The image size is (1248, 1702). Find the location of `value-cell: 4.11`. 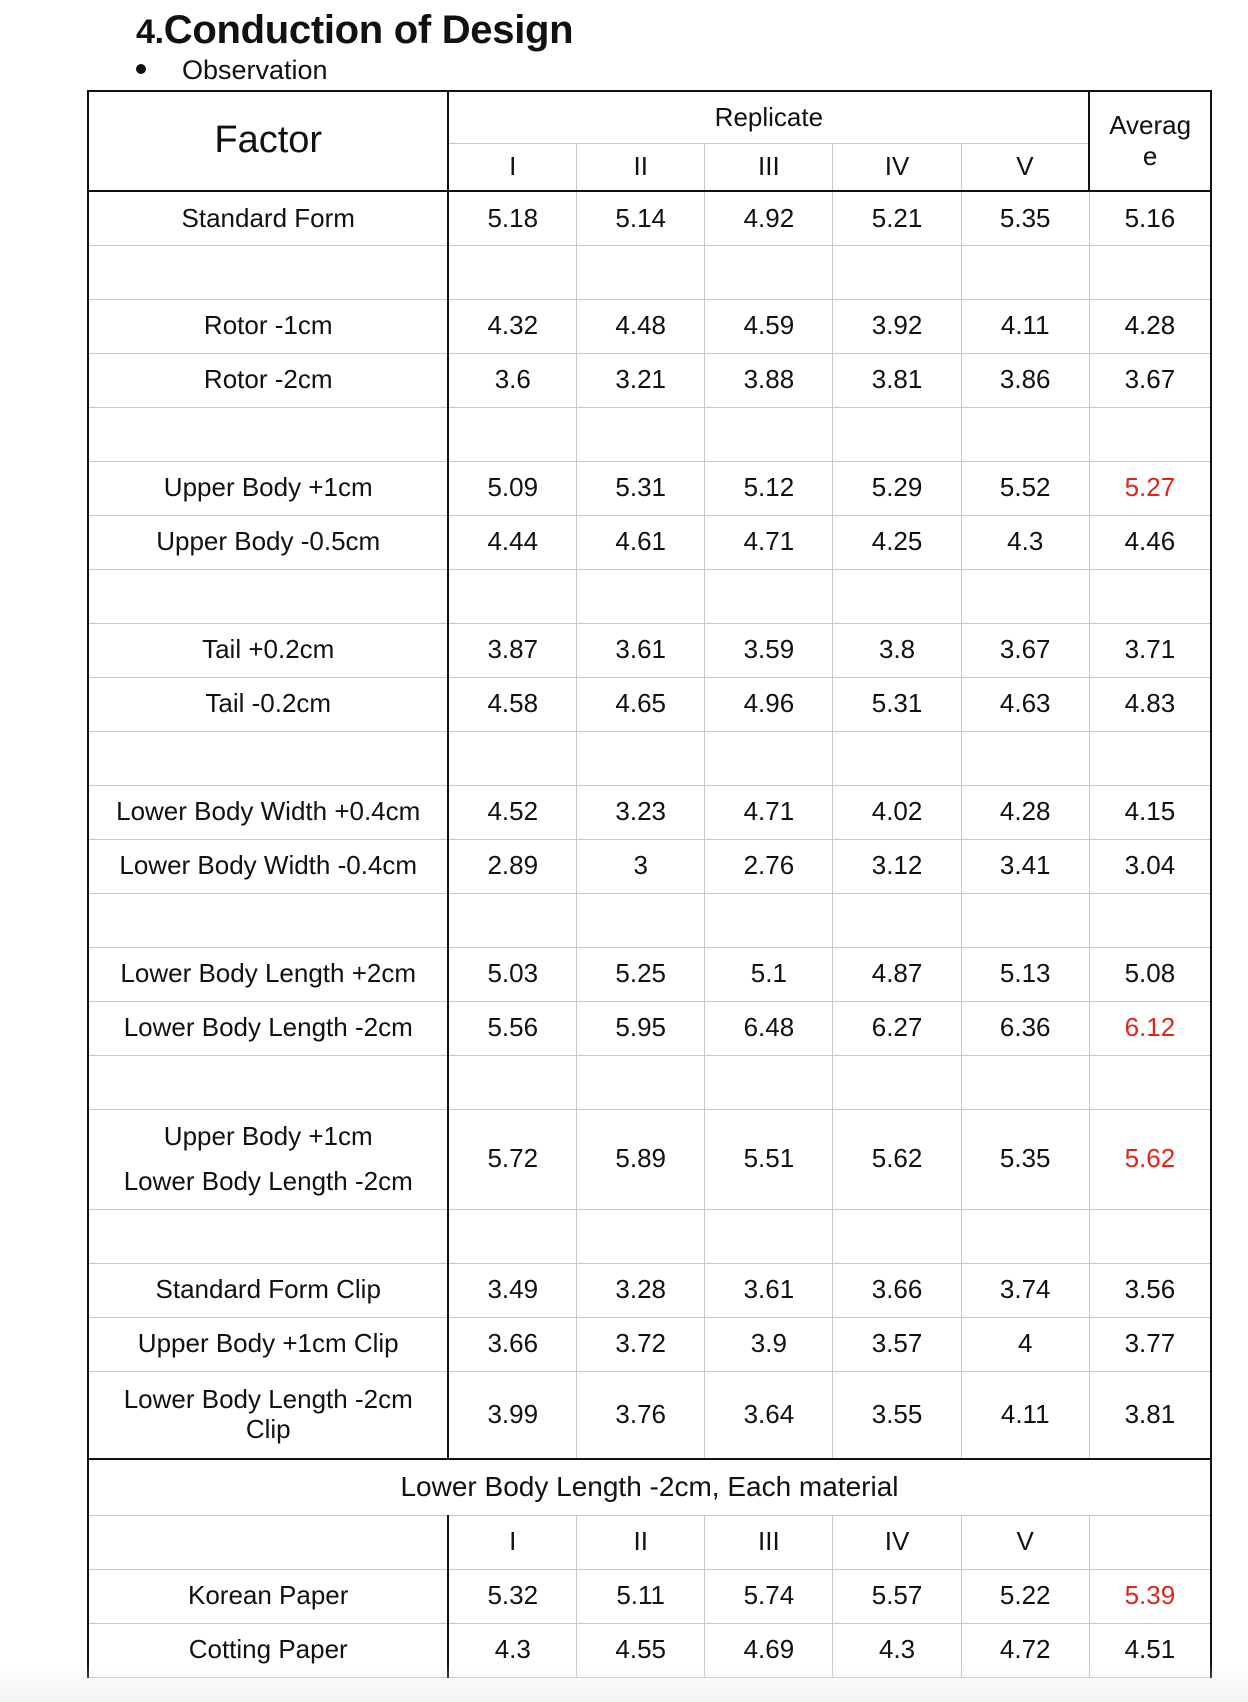

value-cell: 4.11 is located at coordinates (1025, 1415).